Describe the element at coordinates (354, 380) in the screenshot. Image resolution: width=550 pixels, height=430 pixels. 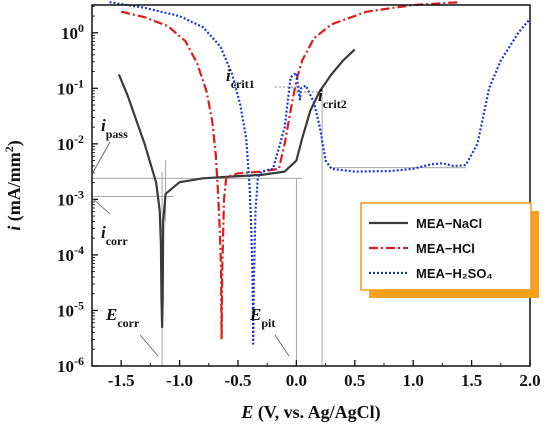
I see `x-tick-label: 0.5` at that location.